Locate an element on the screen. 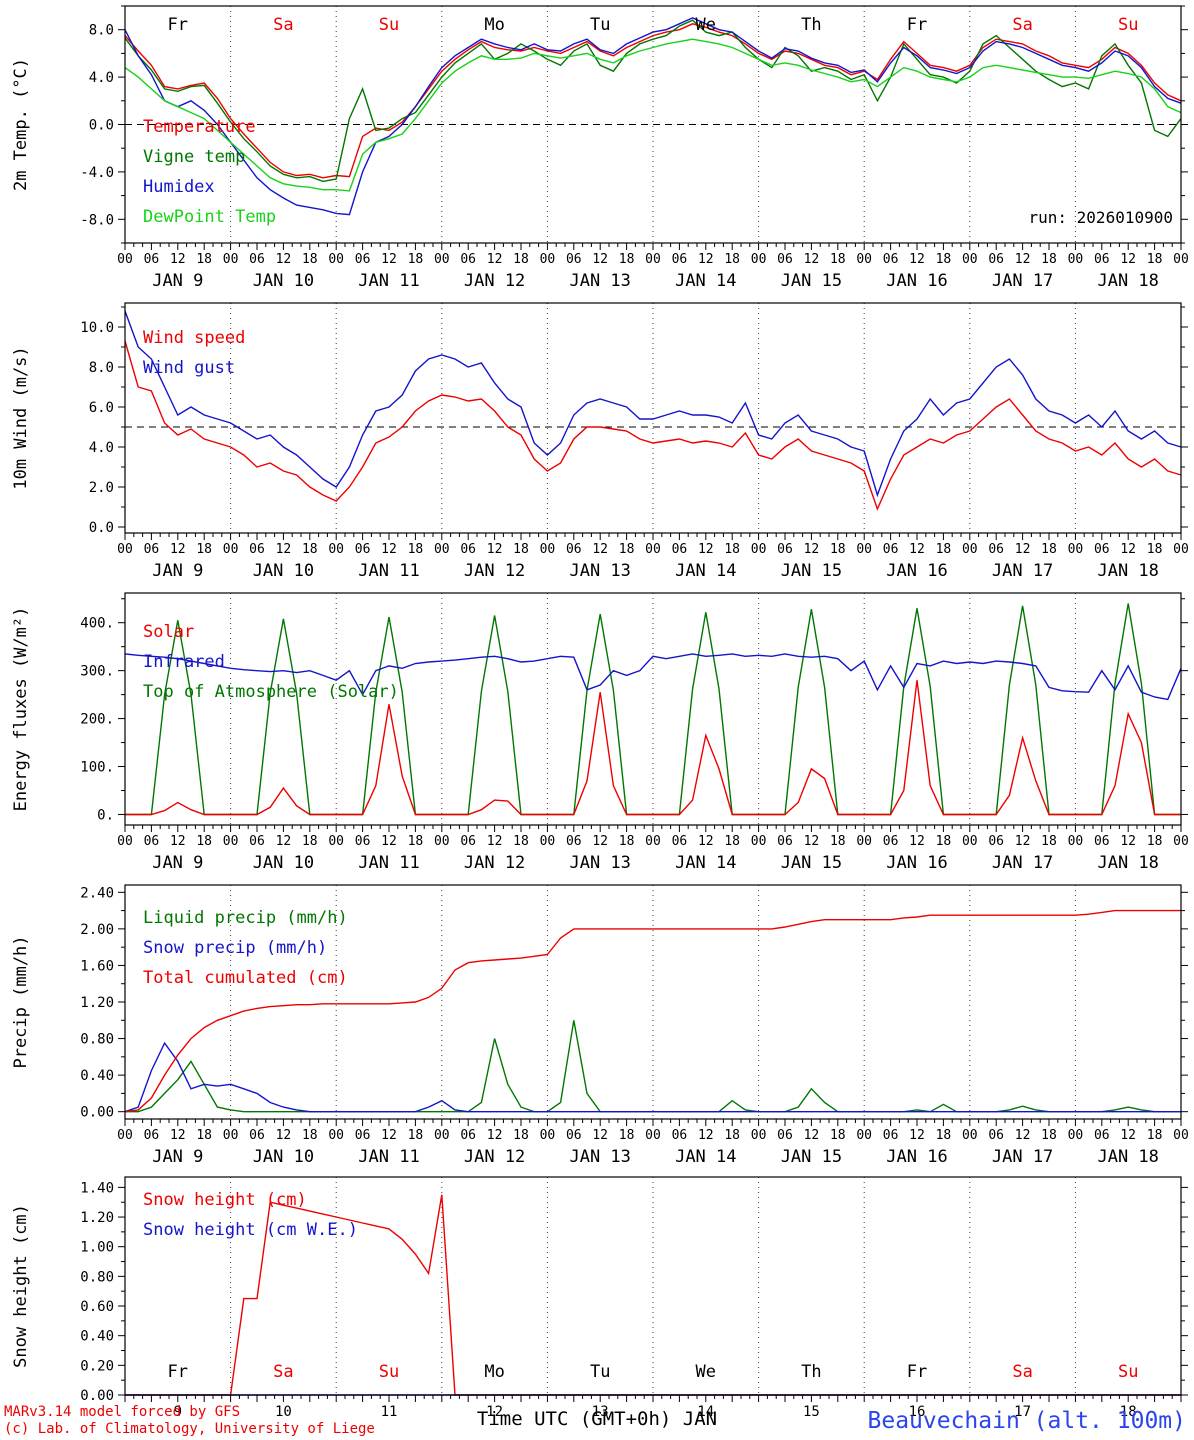 The image size is (1194, 1440). y-tick-label: 1.40 is located at coordinates (97, 1188).